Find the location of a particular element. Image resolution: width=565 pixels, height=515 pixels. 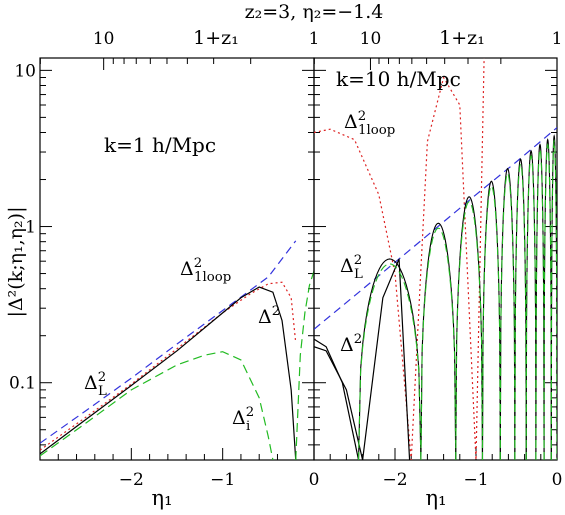

panel-annotation: k=10 h/Mpc is located at coordinates (398, 79).